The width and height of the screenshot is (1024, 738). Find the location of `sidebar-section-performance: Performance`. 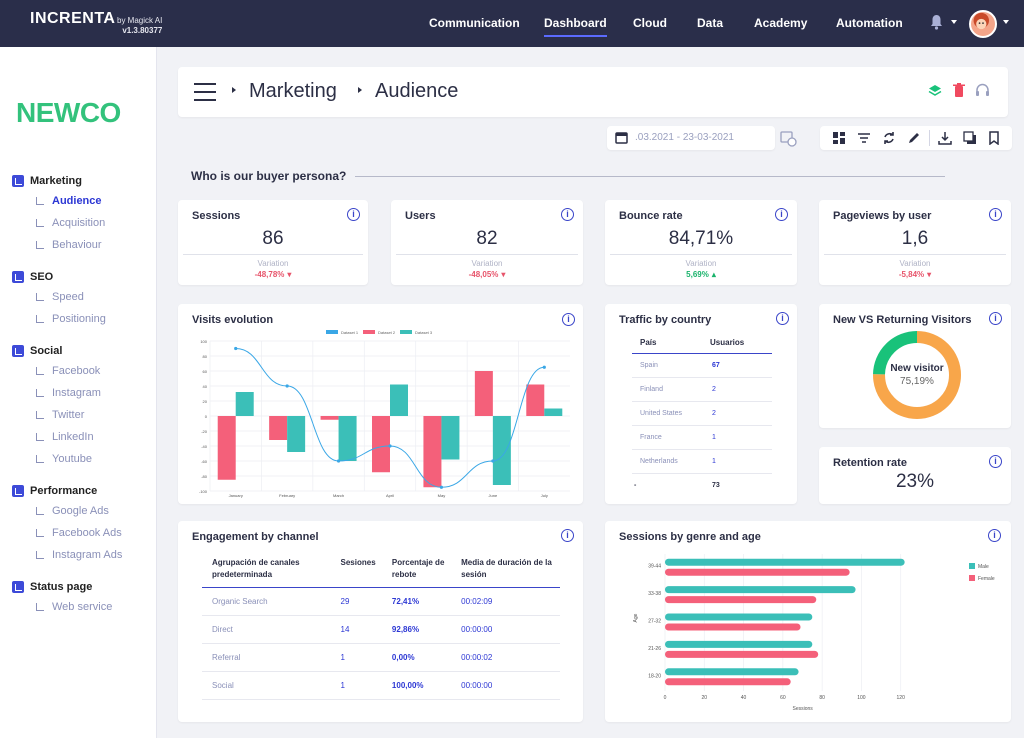

sidebar-section-performance: Performance is located at coordinates (54, 491).